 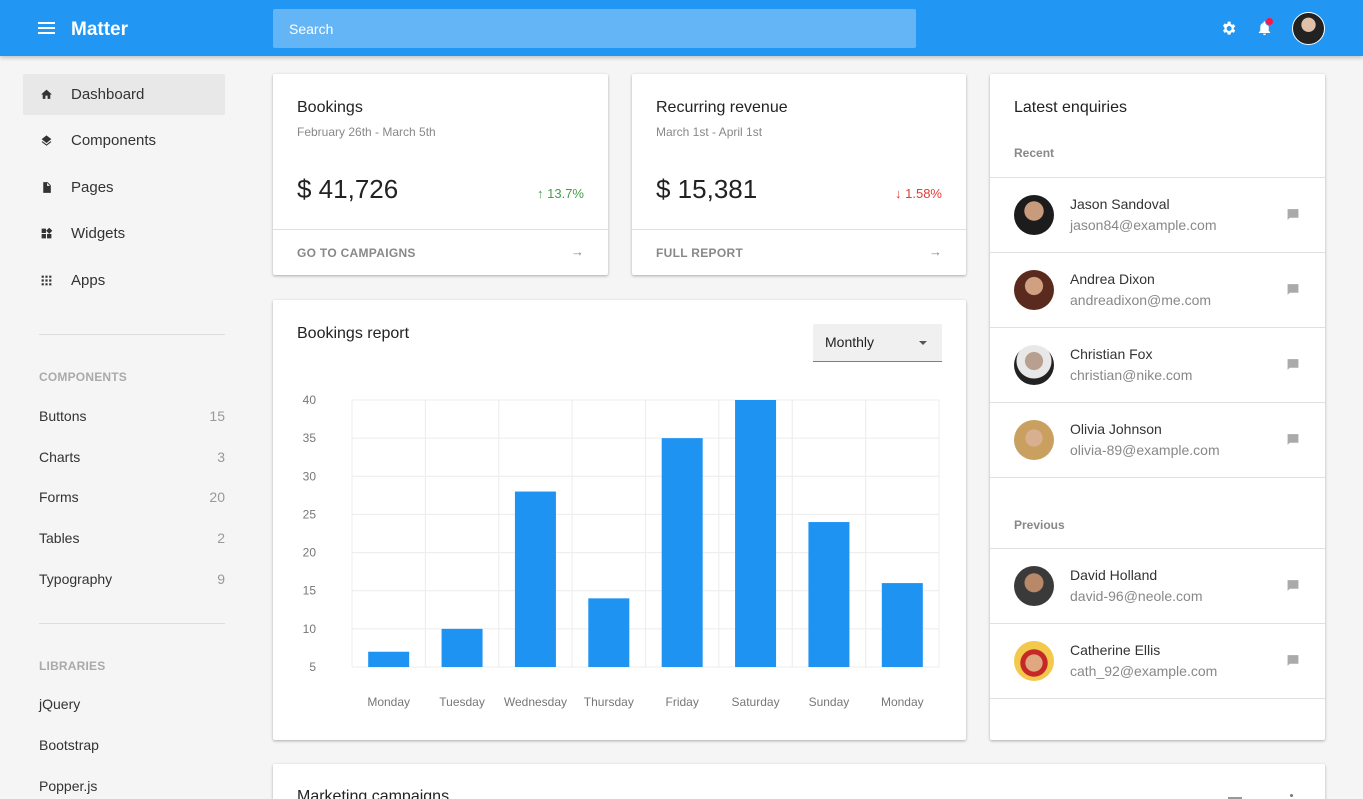 I want to click on sidebar-item-label: Tables, so click(x=59, y=538).